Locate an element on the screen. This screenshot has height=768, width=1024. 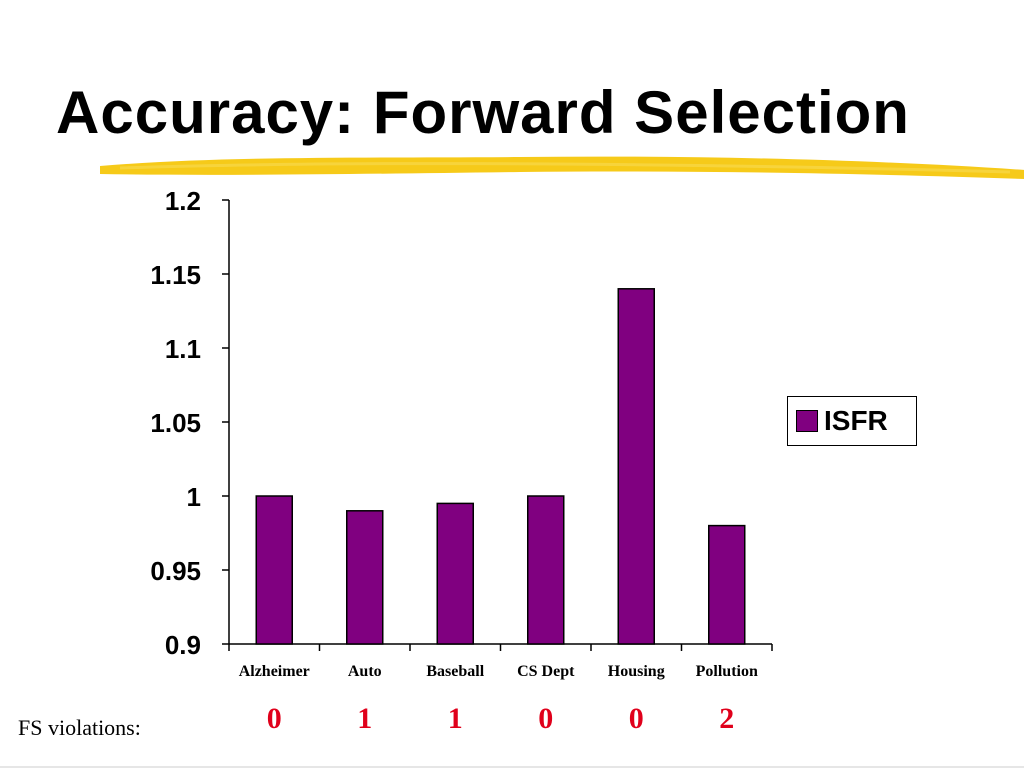
y-tick-label: 0.95 is located at coordinates (175, 571).